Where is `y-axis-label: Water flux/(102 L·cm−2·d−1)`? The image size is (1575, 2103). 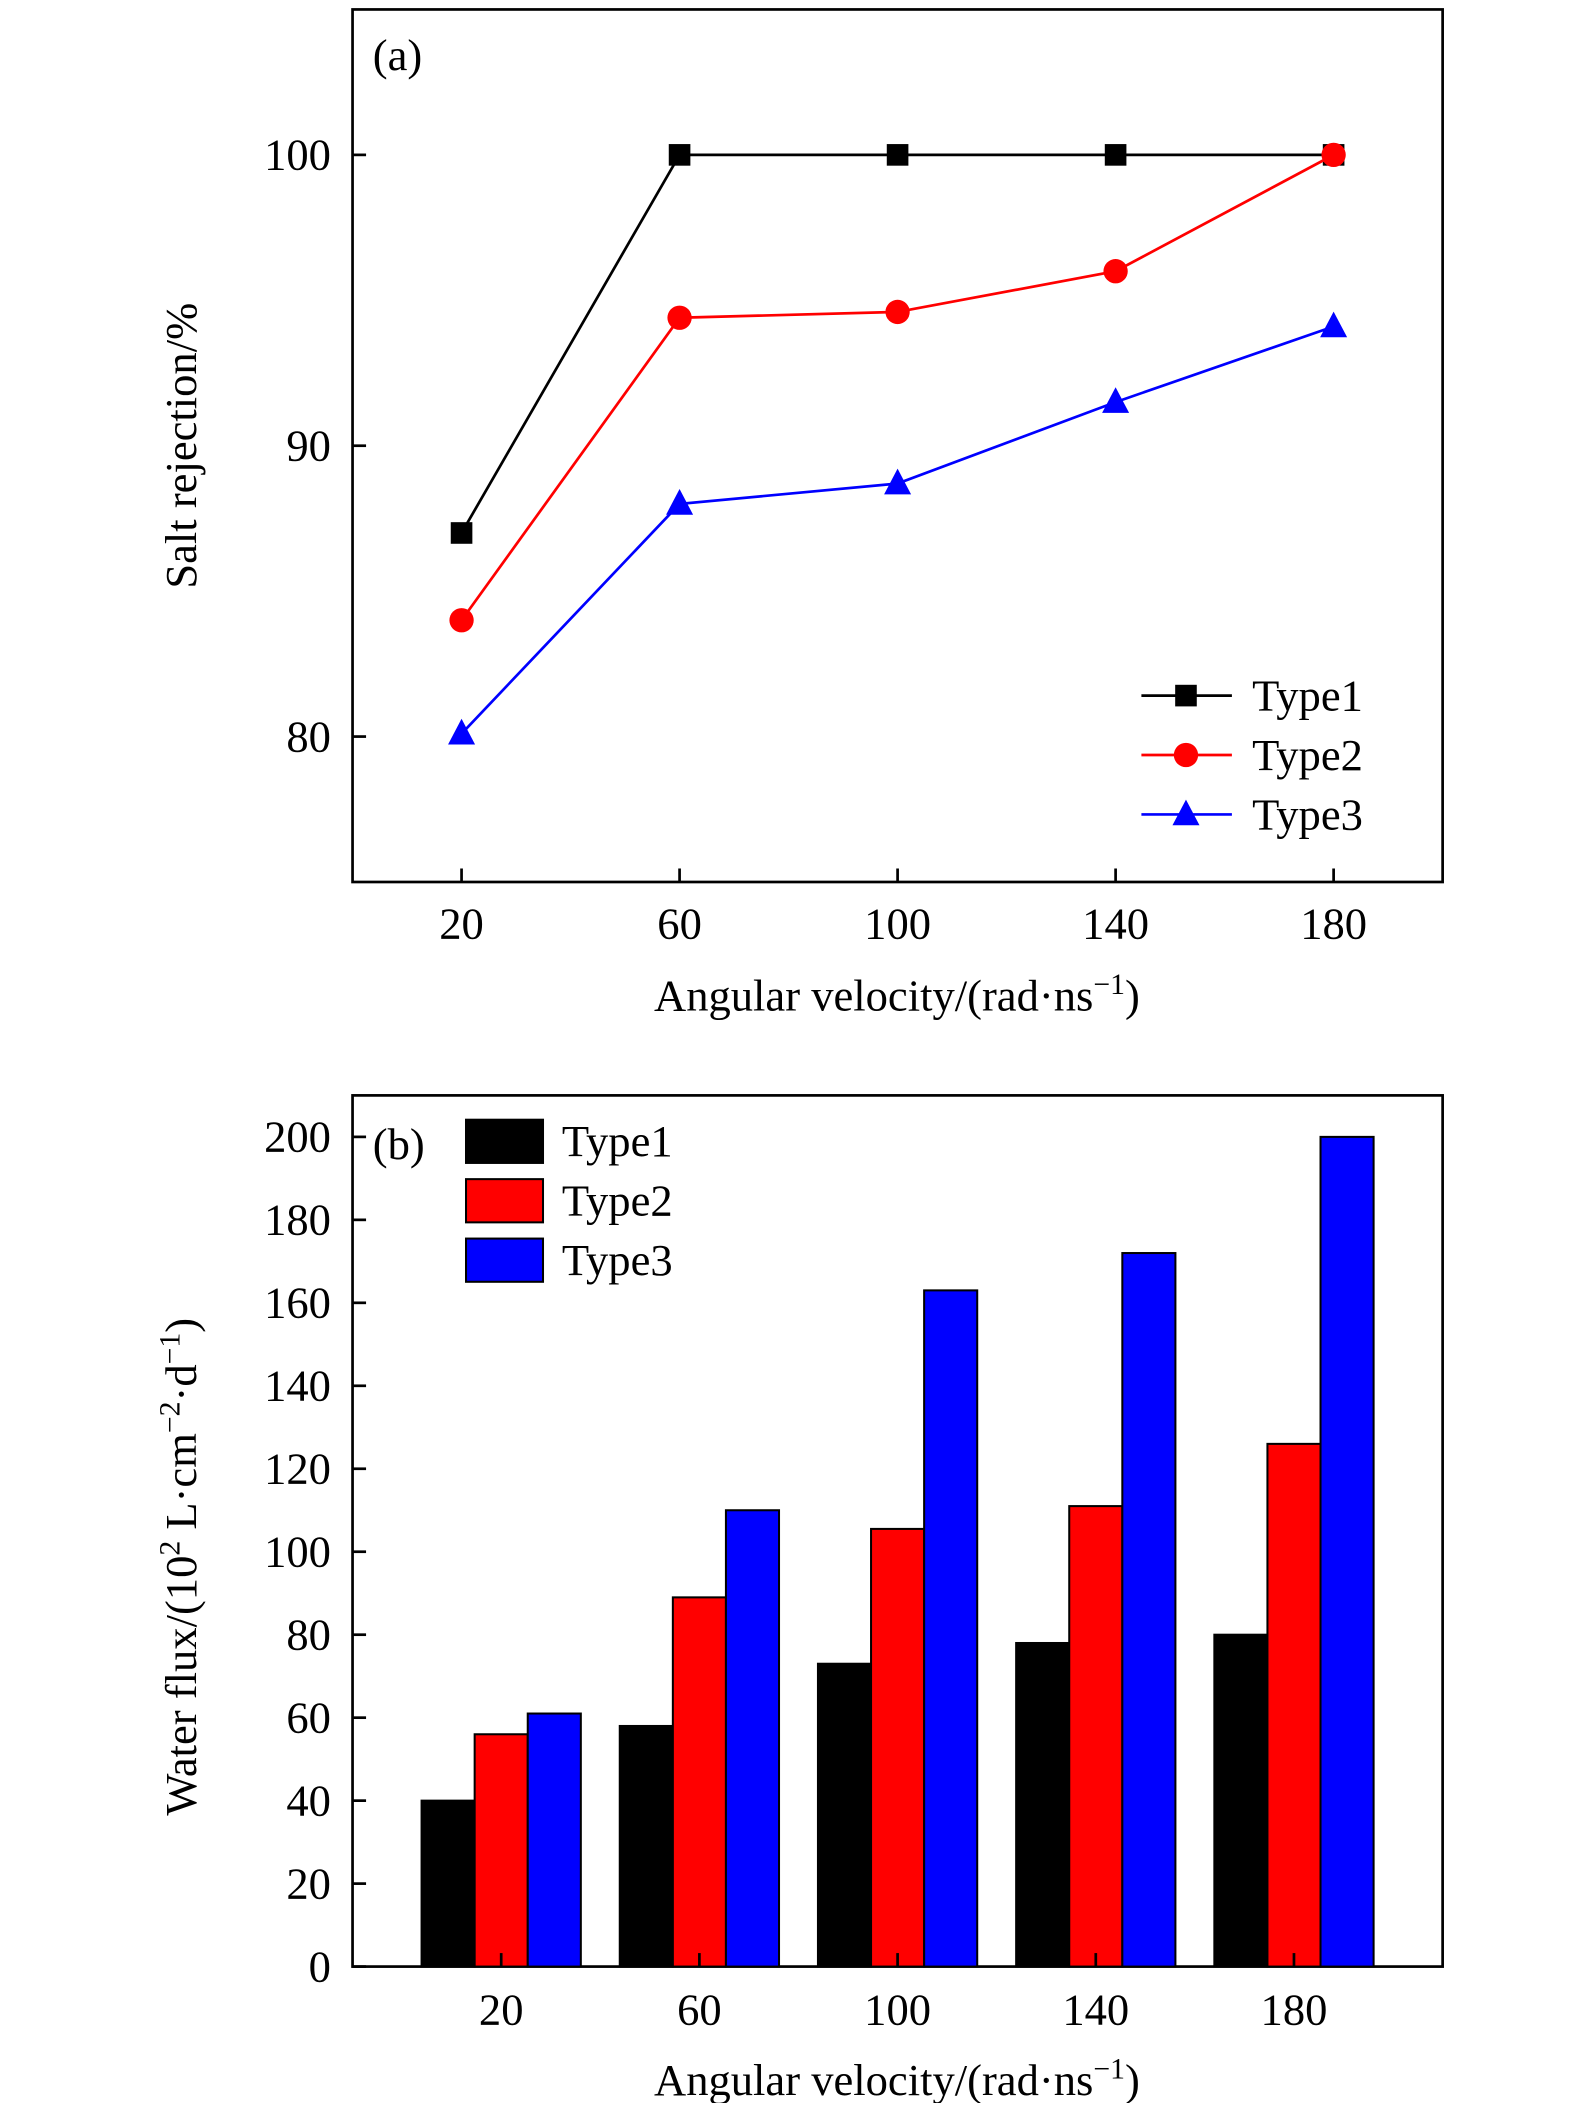
y-axis-label: Water flux/(102 L·cm−2·d−1) is located at coordinates (180, 1567).